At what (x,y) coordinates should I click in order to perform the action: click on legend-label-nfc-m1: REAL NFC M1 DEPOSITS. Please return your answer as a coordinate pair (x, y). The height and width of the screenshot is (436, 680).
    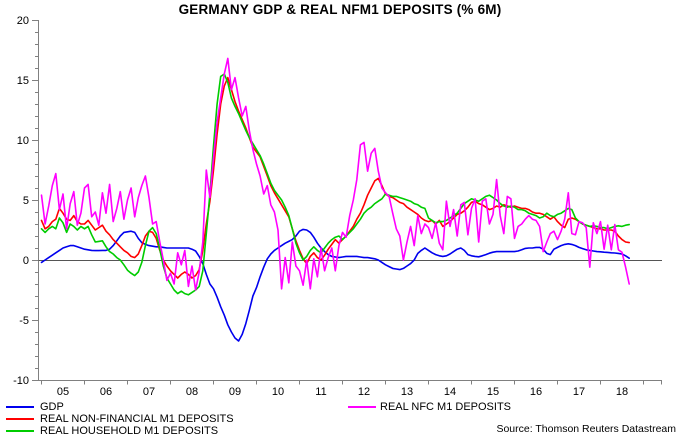
    Looking at the image, I should click on (446, 407).